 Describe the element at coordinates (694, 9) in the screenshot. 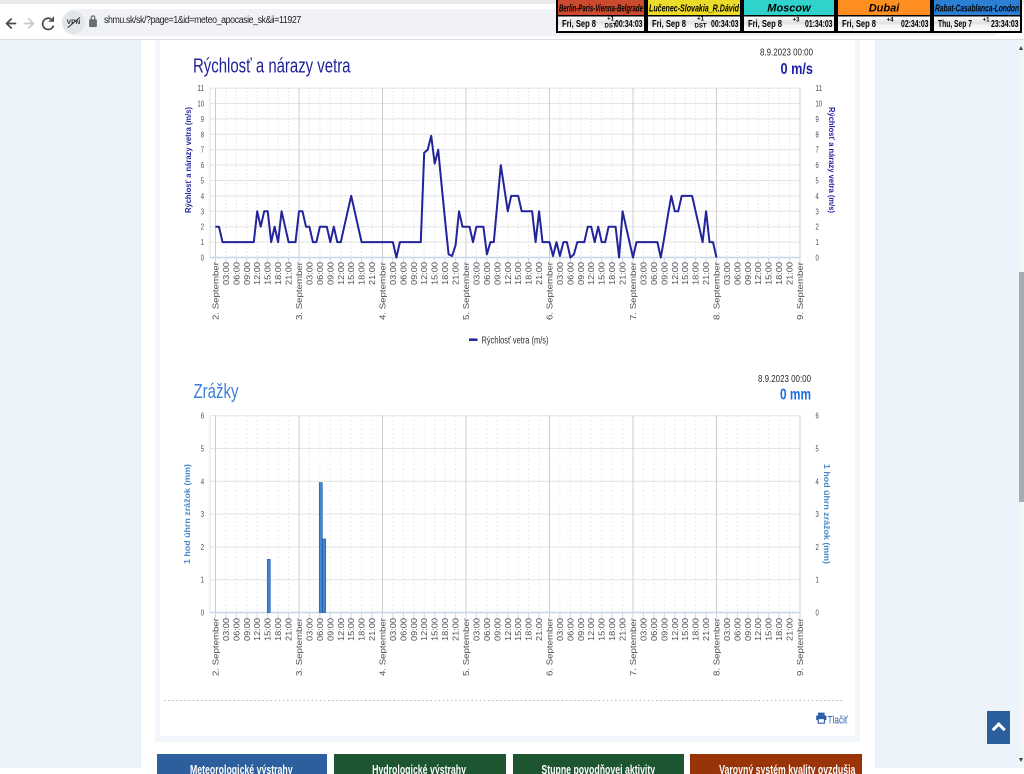

I see `svg-text: Lučenec-Slovakia_R.Dávid` at that location.